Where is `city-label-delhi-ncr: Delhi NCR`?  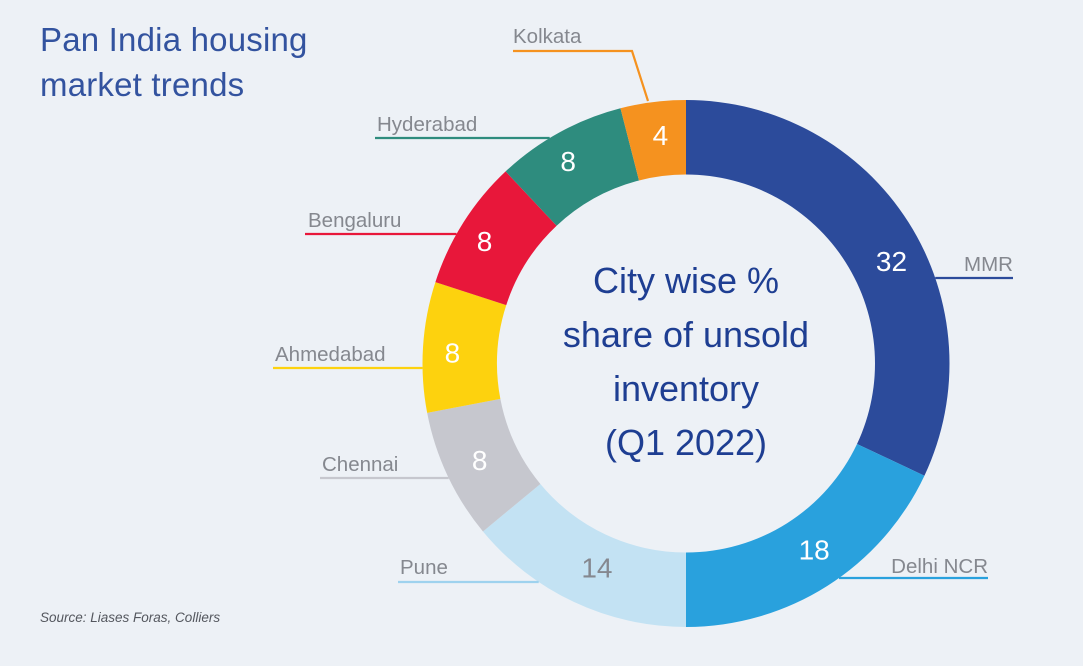 city-label-delhi-ncr: Delhi NCR is located at coordinates (939, 566).